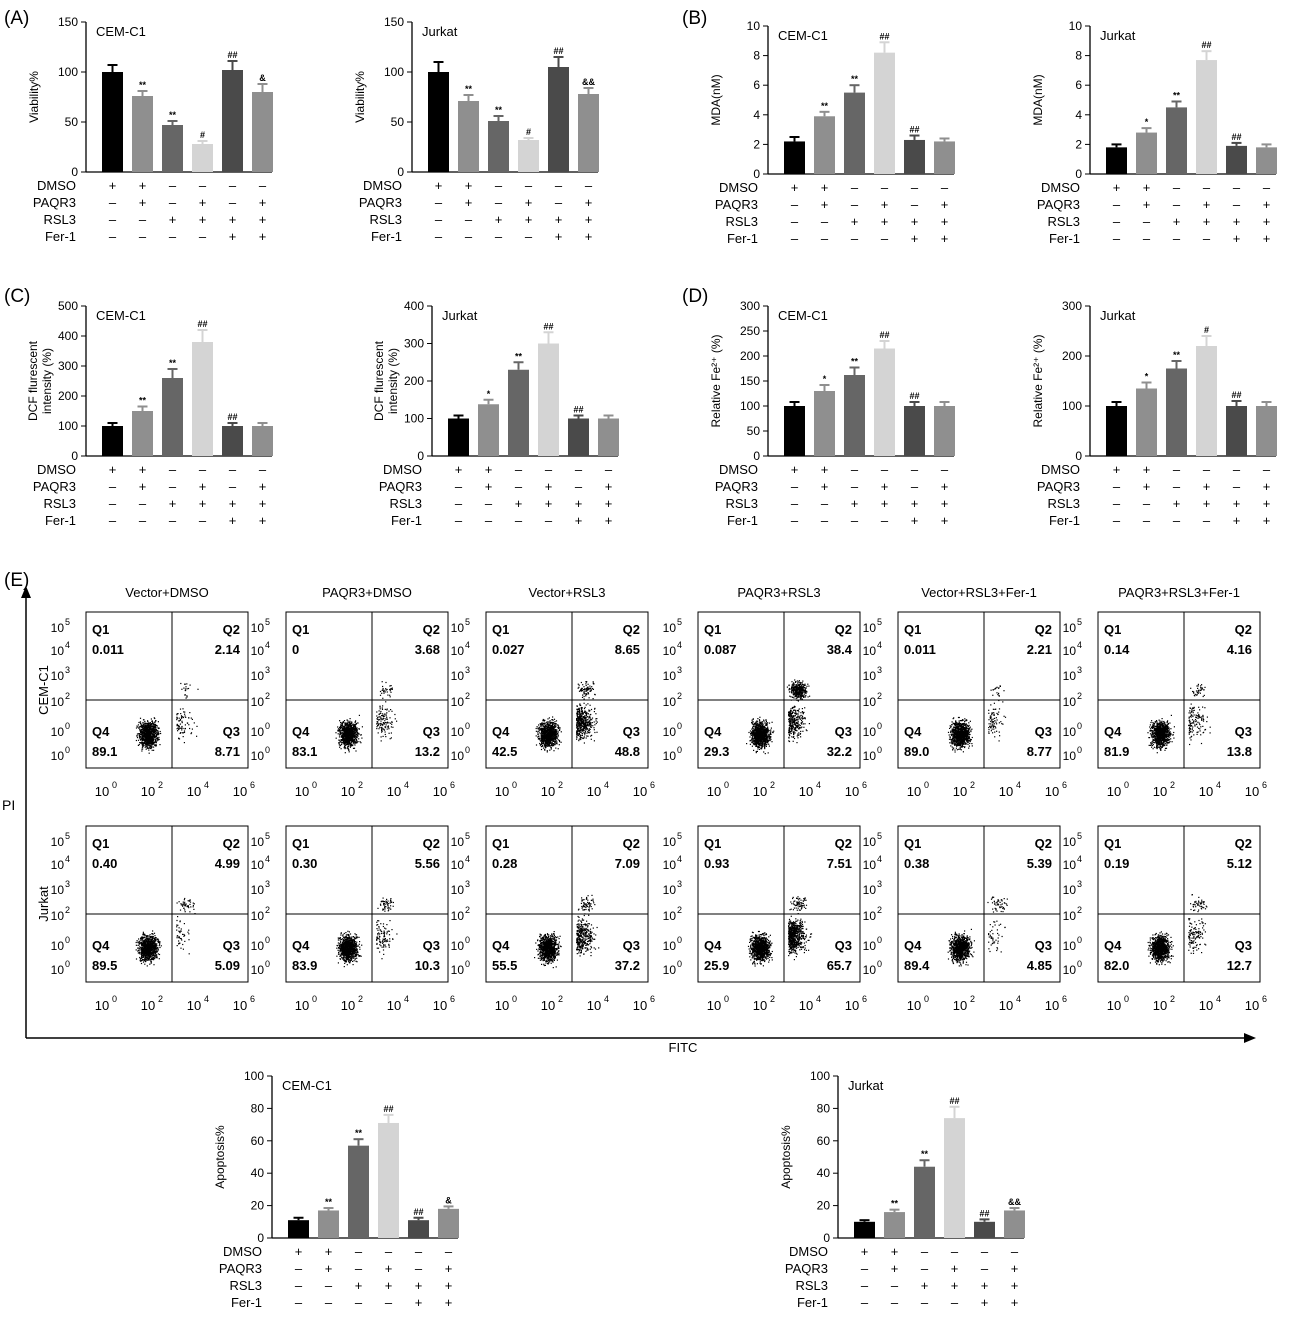 The image size is (1300, 1323). Describe the element at coordinates (258, 1206) in the screenshot. I see `y-tick-label: 20` at that location.